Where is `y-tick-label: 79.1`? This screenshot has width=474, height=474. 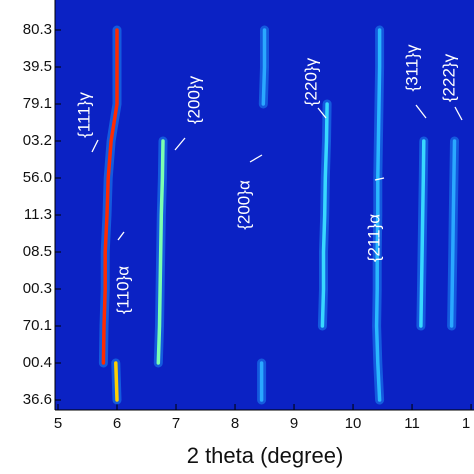 y-tick-label: 79.1 is located at coordinates (37, 103).